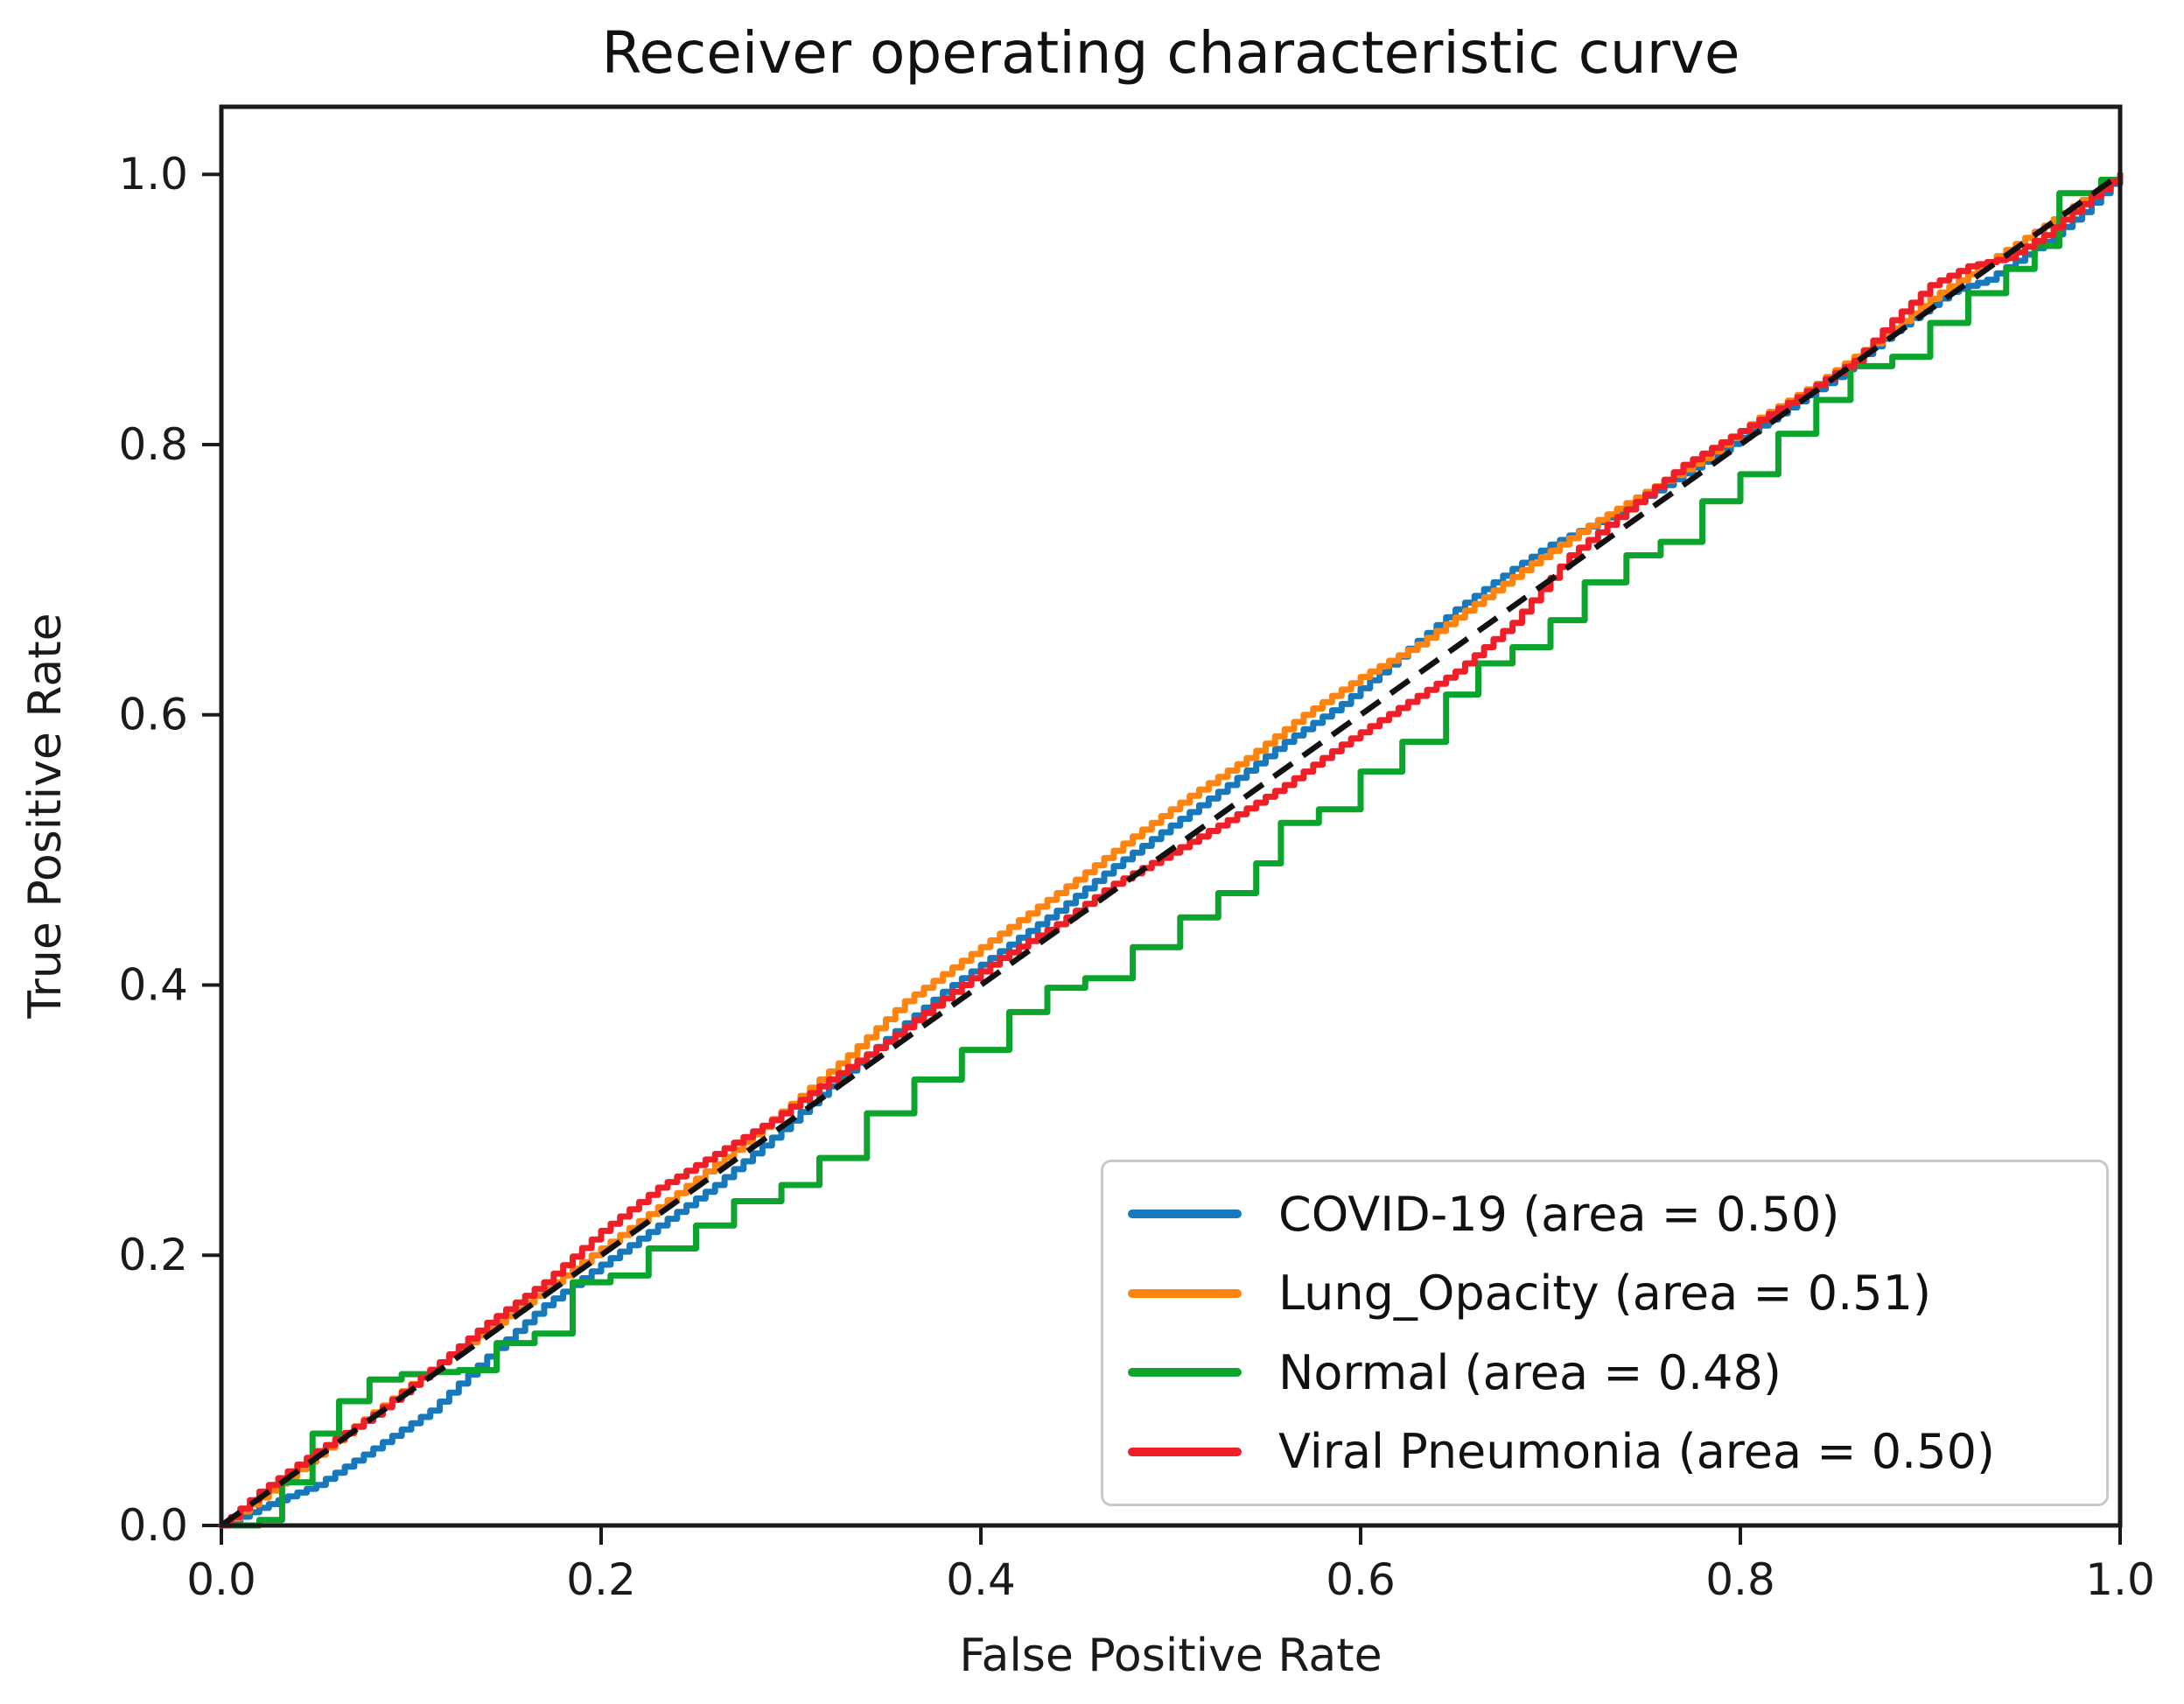  What do you see at coordinates (601, 1579) in the screenshot?
I see `x-axis-tick-label: 0.2` at bounding box center [601, 1579].